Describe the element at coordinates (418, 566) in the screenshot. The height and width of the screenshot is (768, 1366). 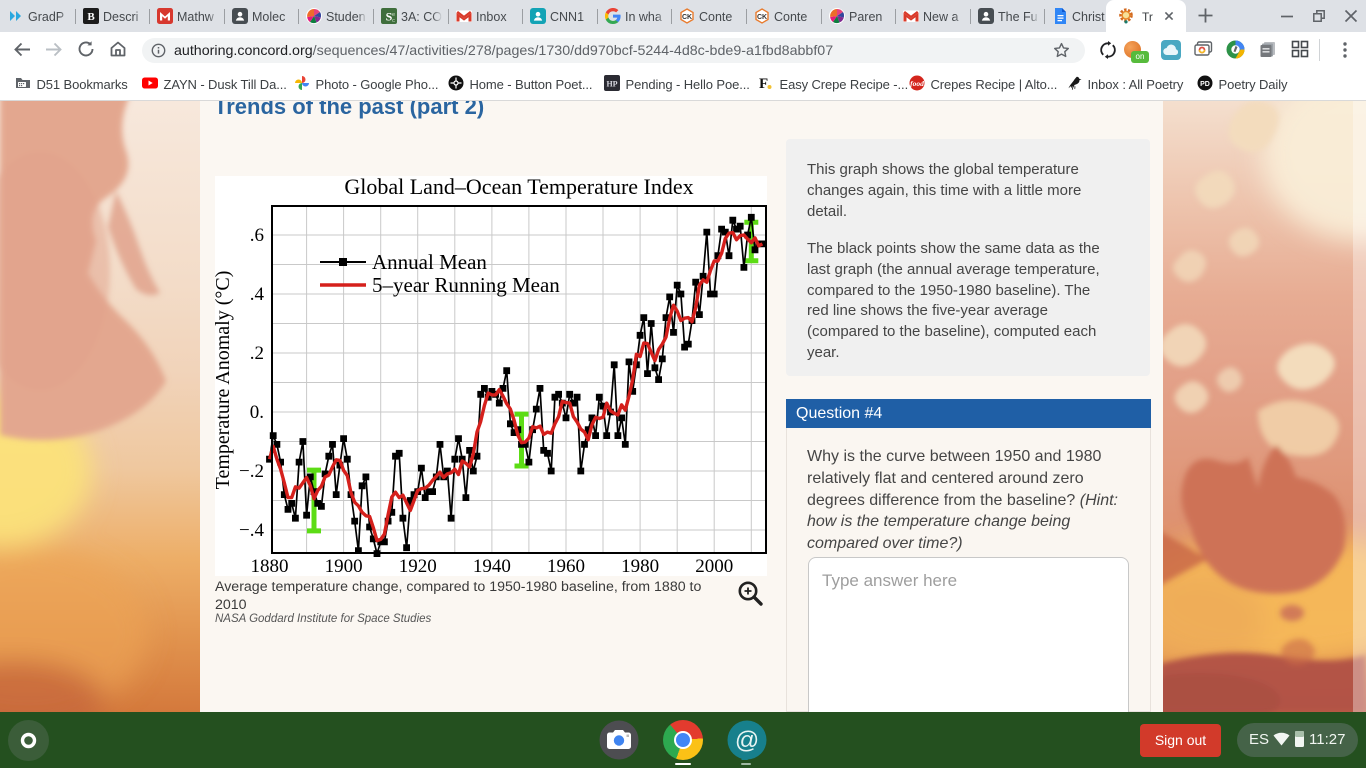
I see `svg-text: 1920` at that location.